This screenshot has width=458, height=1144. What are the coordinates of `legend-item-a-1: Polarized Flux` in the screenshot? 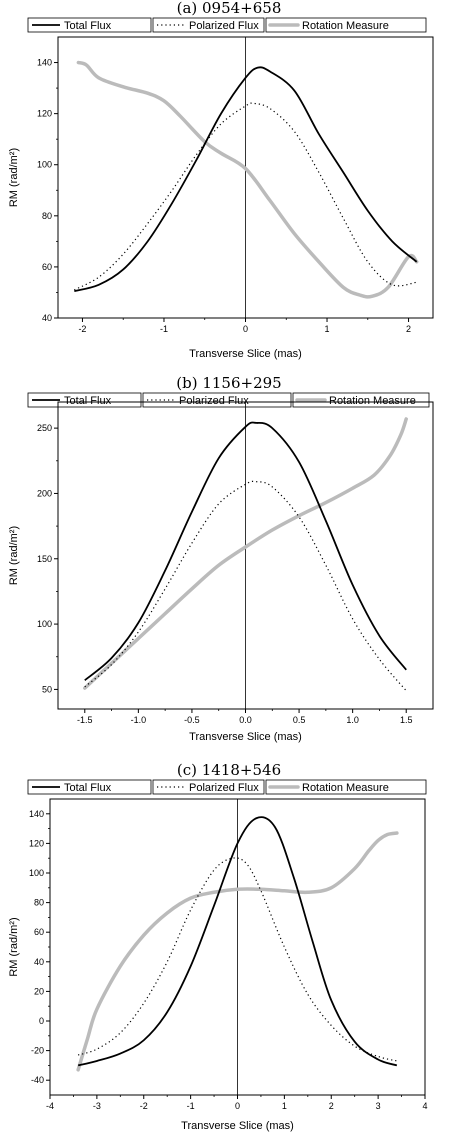 It's located at (208, 25).